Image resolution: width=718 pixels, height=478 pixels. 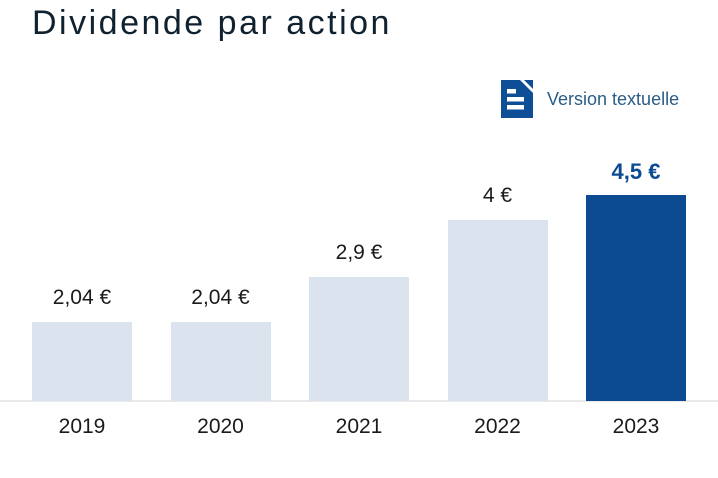 I want to click on chart-column-2019: 2,04 € 2019, so click(x=82, y=294).